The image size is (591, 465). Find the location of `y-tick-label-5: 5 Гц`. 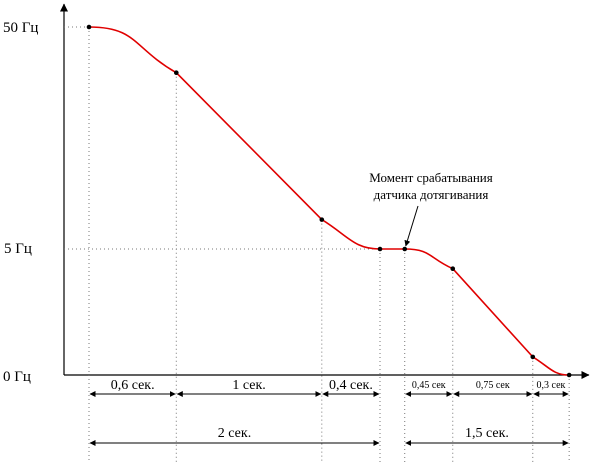

y-tick-label-5: 5 Гц is located at coordinates (18, 249).